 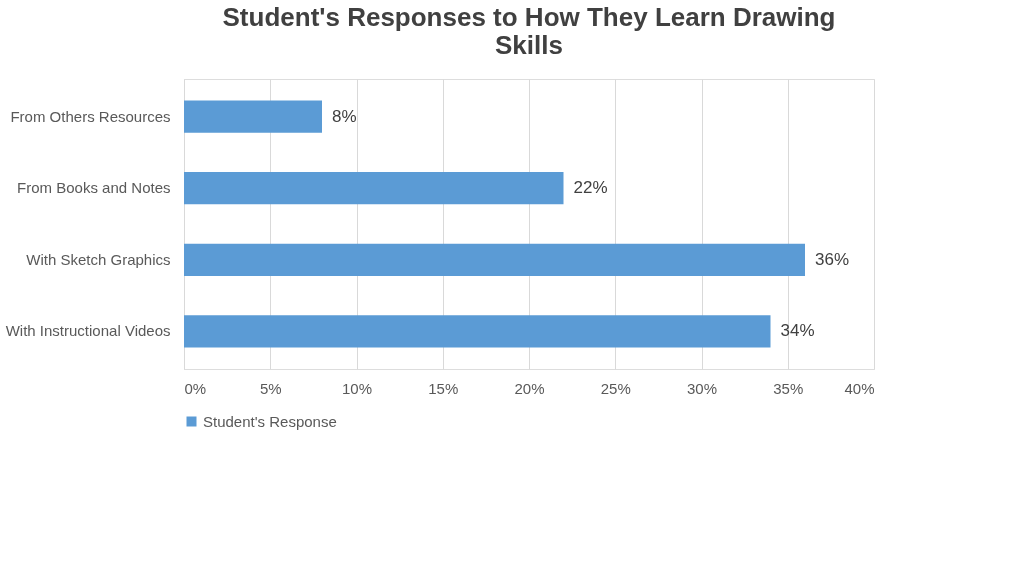 I want to click on data-label: 36%, so click(x=832, y=259).